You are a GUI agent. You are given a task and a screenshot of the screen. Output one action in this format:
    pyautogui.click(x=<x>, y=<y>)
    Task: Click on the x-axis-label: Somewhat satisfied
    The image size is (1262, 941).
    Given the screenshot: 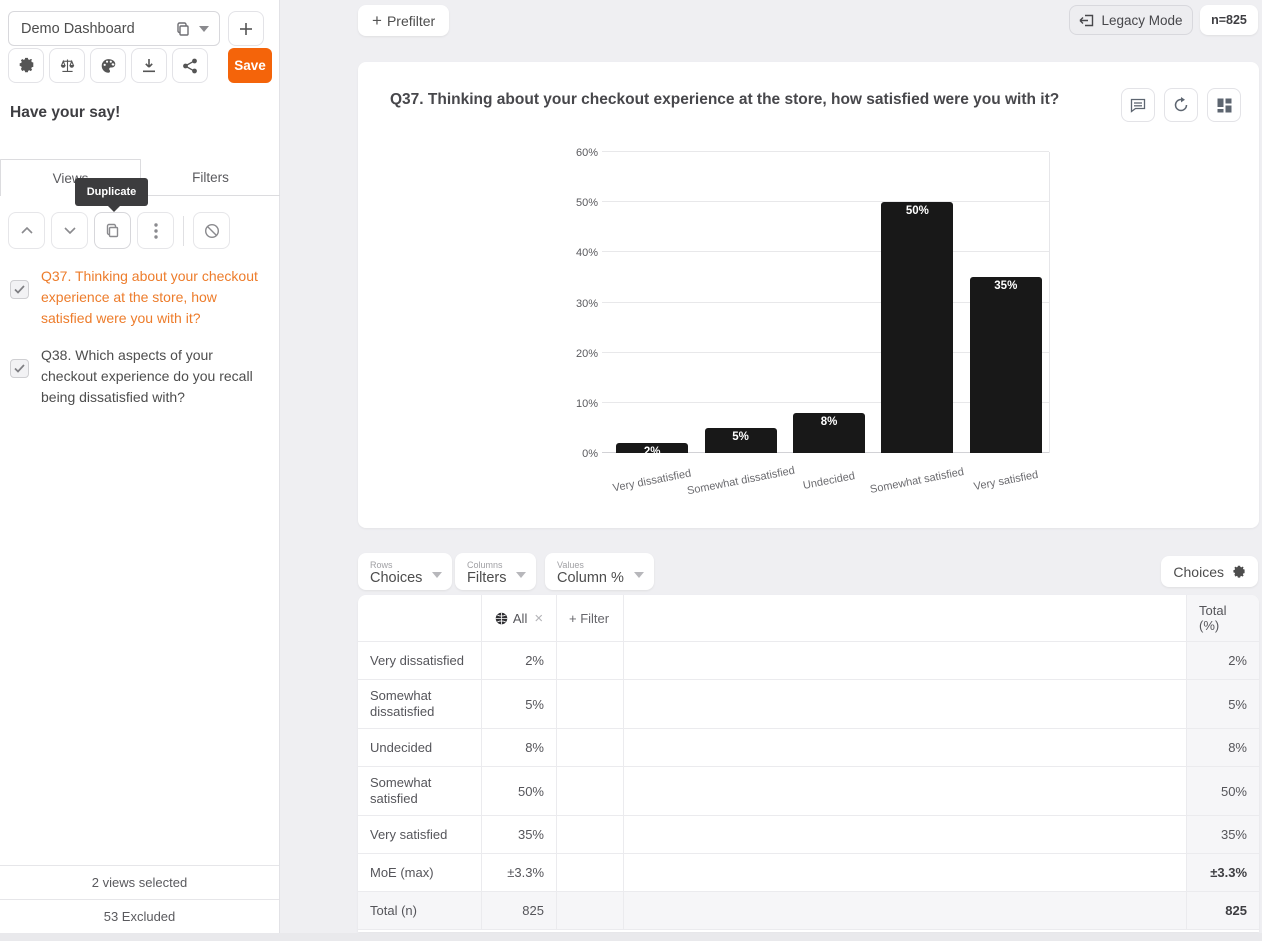 What is the action you would take?
    pyautogui.click(x=917, y=481)
    